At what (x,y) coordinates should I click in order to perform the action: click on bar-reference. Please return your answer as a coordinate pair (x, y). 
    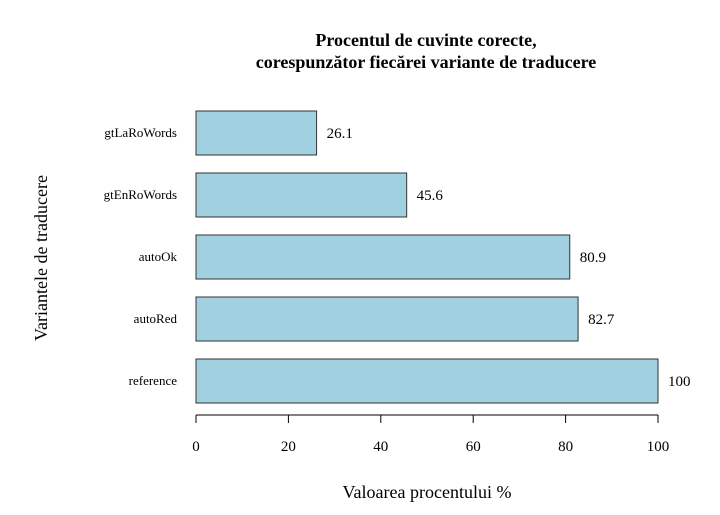
    Looking at the image, I should click on (427, 381).